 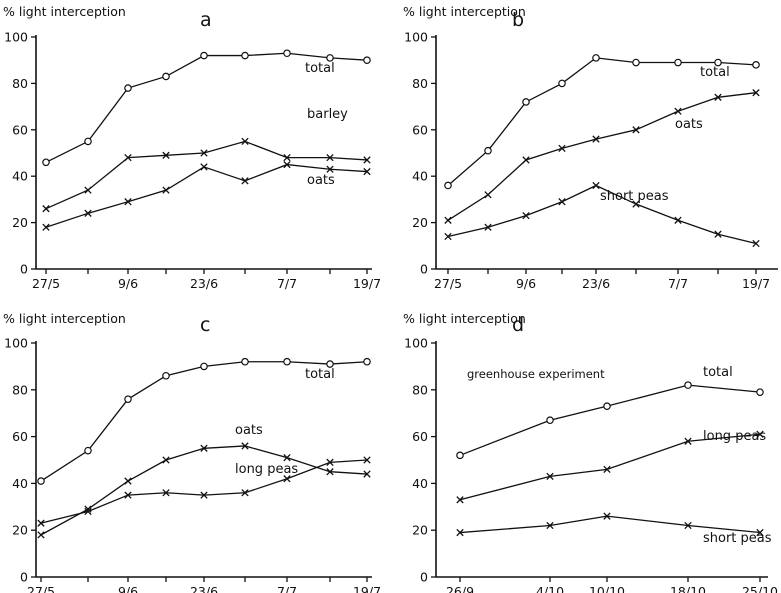 What do you see at coordinates (518, 325) in the screenshot?
I see `panel-letter: d` at bounding box center [518, 325].